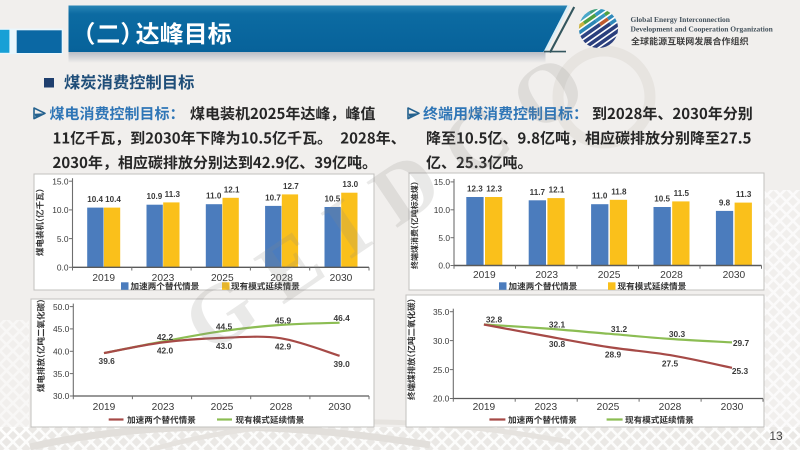 This screenshot has width=800, height=450. I want to click on svg-text:Development and Cooperation Or: Development and Cooperation Organization, so click(702, 29).